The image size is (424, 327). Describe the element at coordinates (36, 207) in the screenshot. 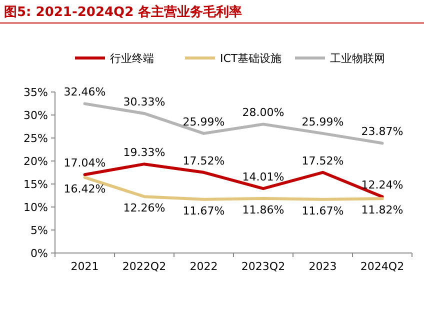

I see `y-tick-label: 10%` at that location.